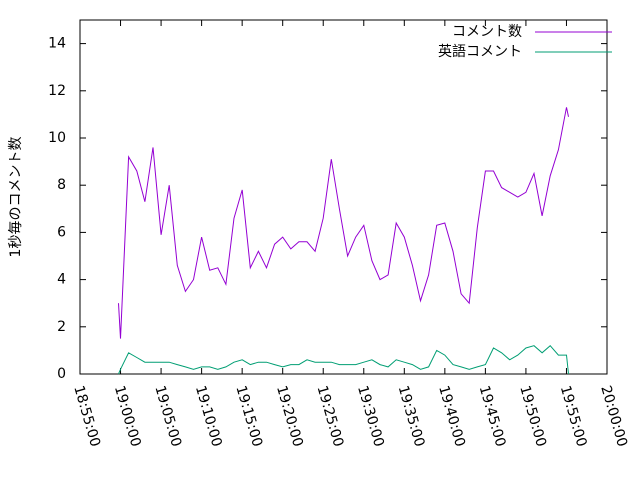  I want to click on y-tick-label: 2, so click(61, 327).